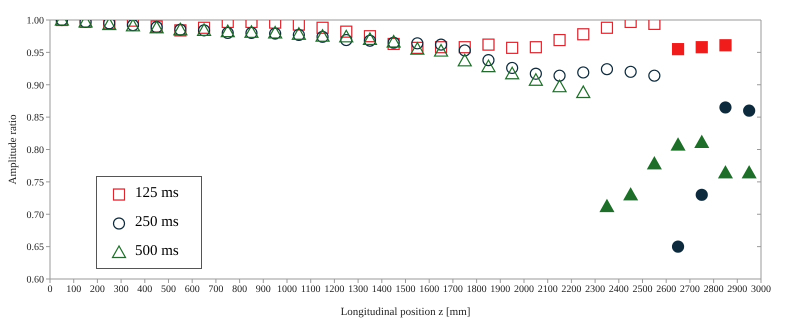  I want to click on y-tick-label: 1.00, so click(35, 21).